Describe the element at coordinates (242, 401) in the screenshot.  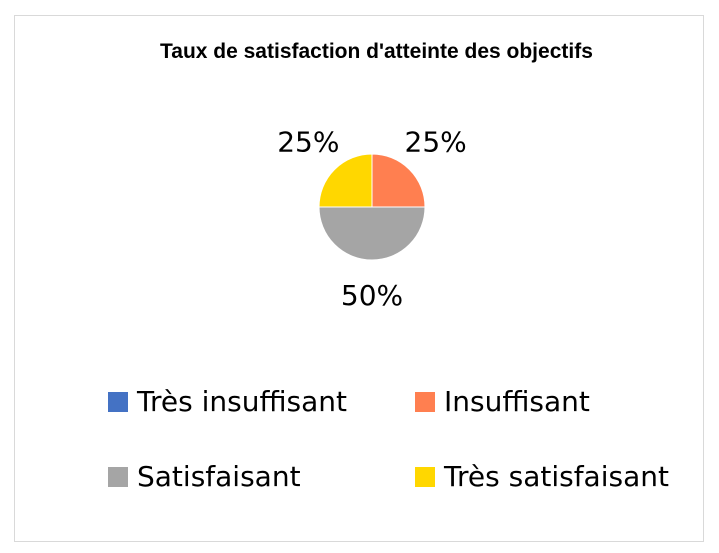
I see `legend-label: Très insuffisant` at that location.